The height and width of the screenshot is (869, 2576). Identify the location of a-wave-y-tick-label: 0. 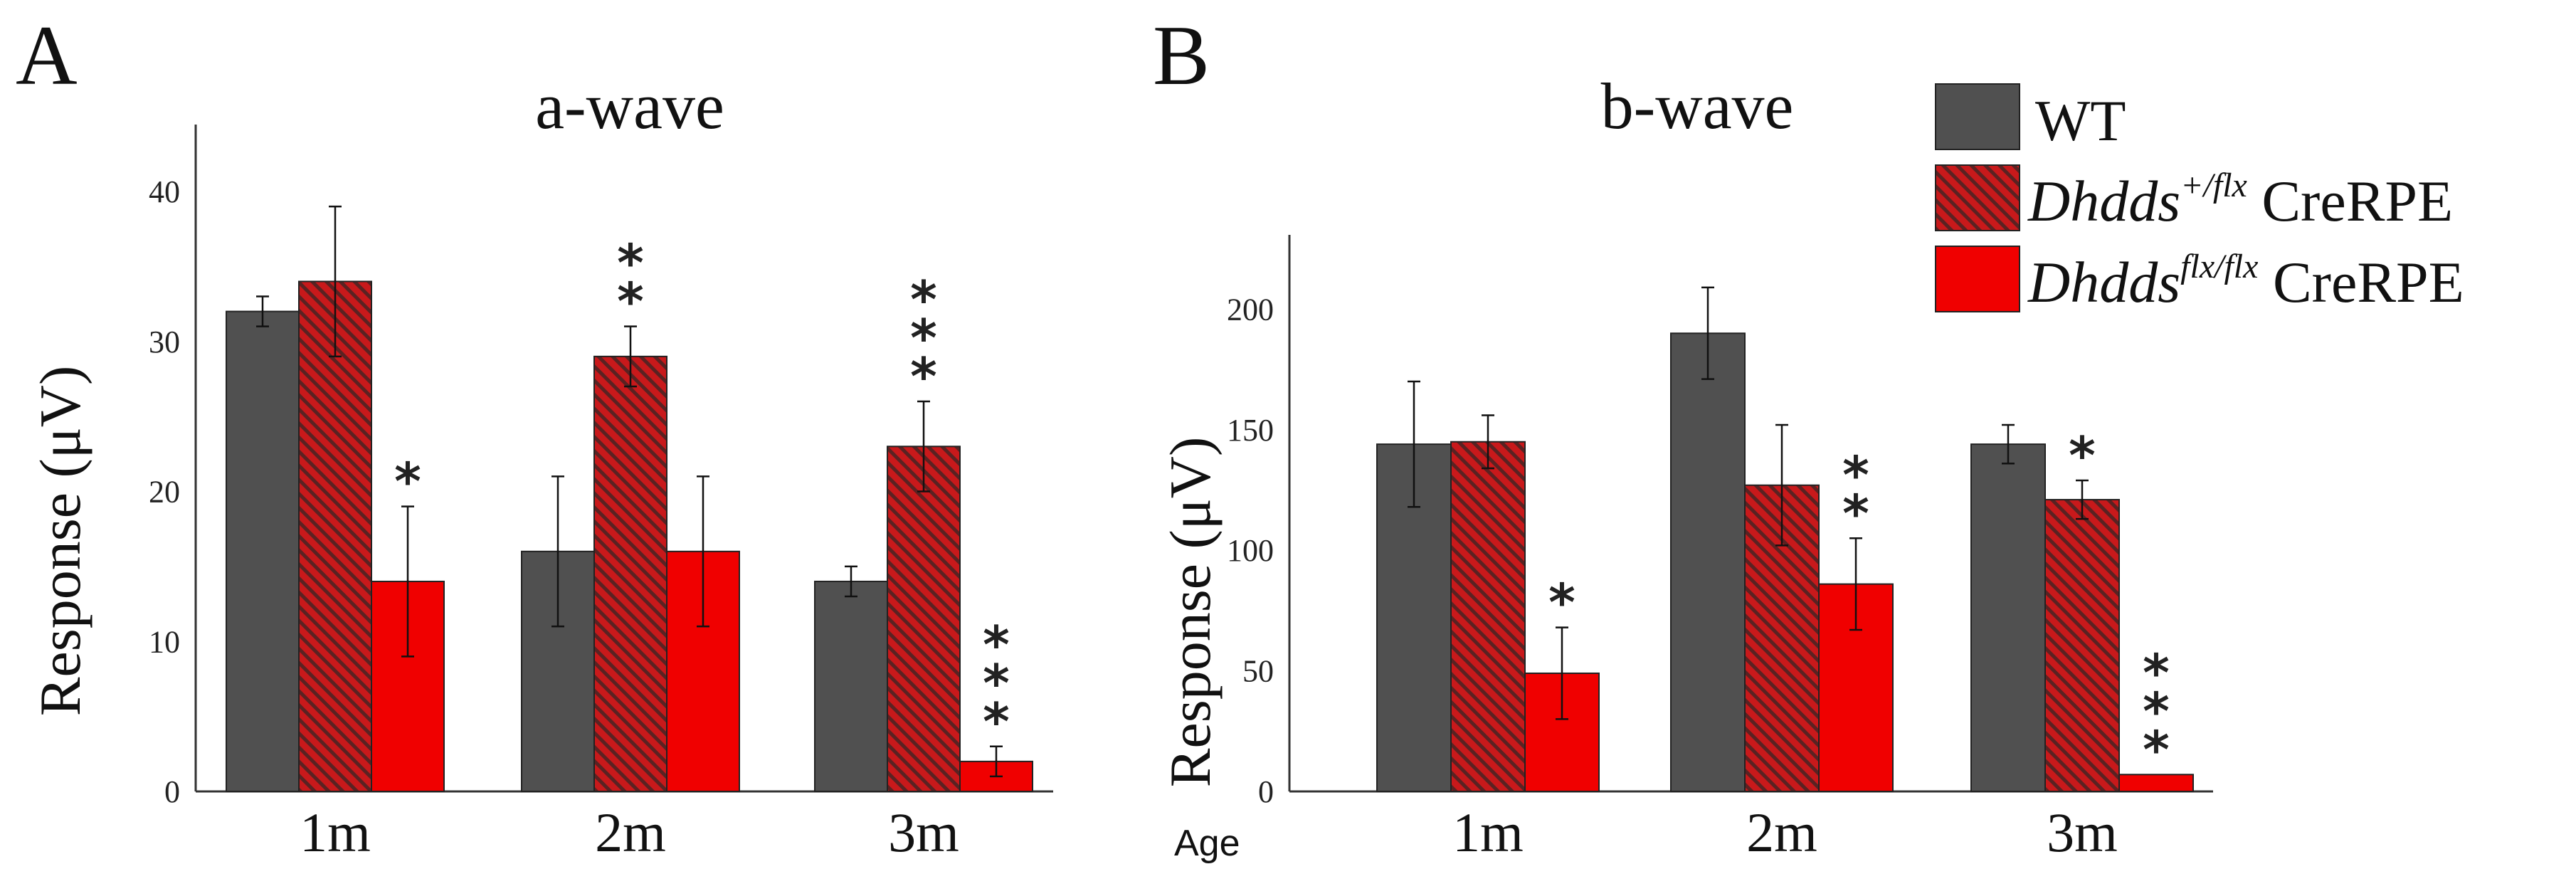
(172, 791).